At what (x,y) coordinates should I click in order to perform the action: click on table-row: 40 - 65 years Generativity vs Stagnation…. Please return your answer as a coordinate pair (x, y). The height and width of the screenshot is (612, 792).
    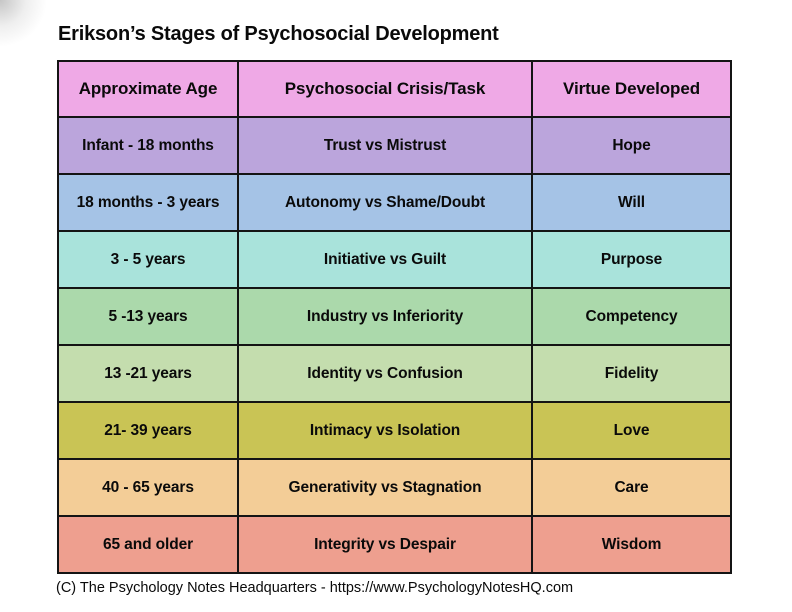
    Looking at the image, I should click on (394, 487).